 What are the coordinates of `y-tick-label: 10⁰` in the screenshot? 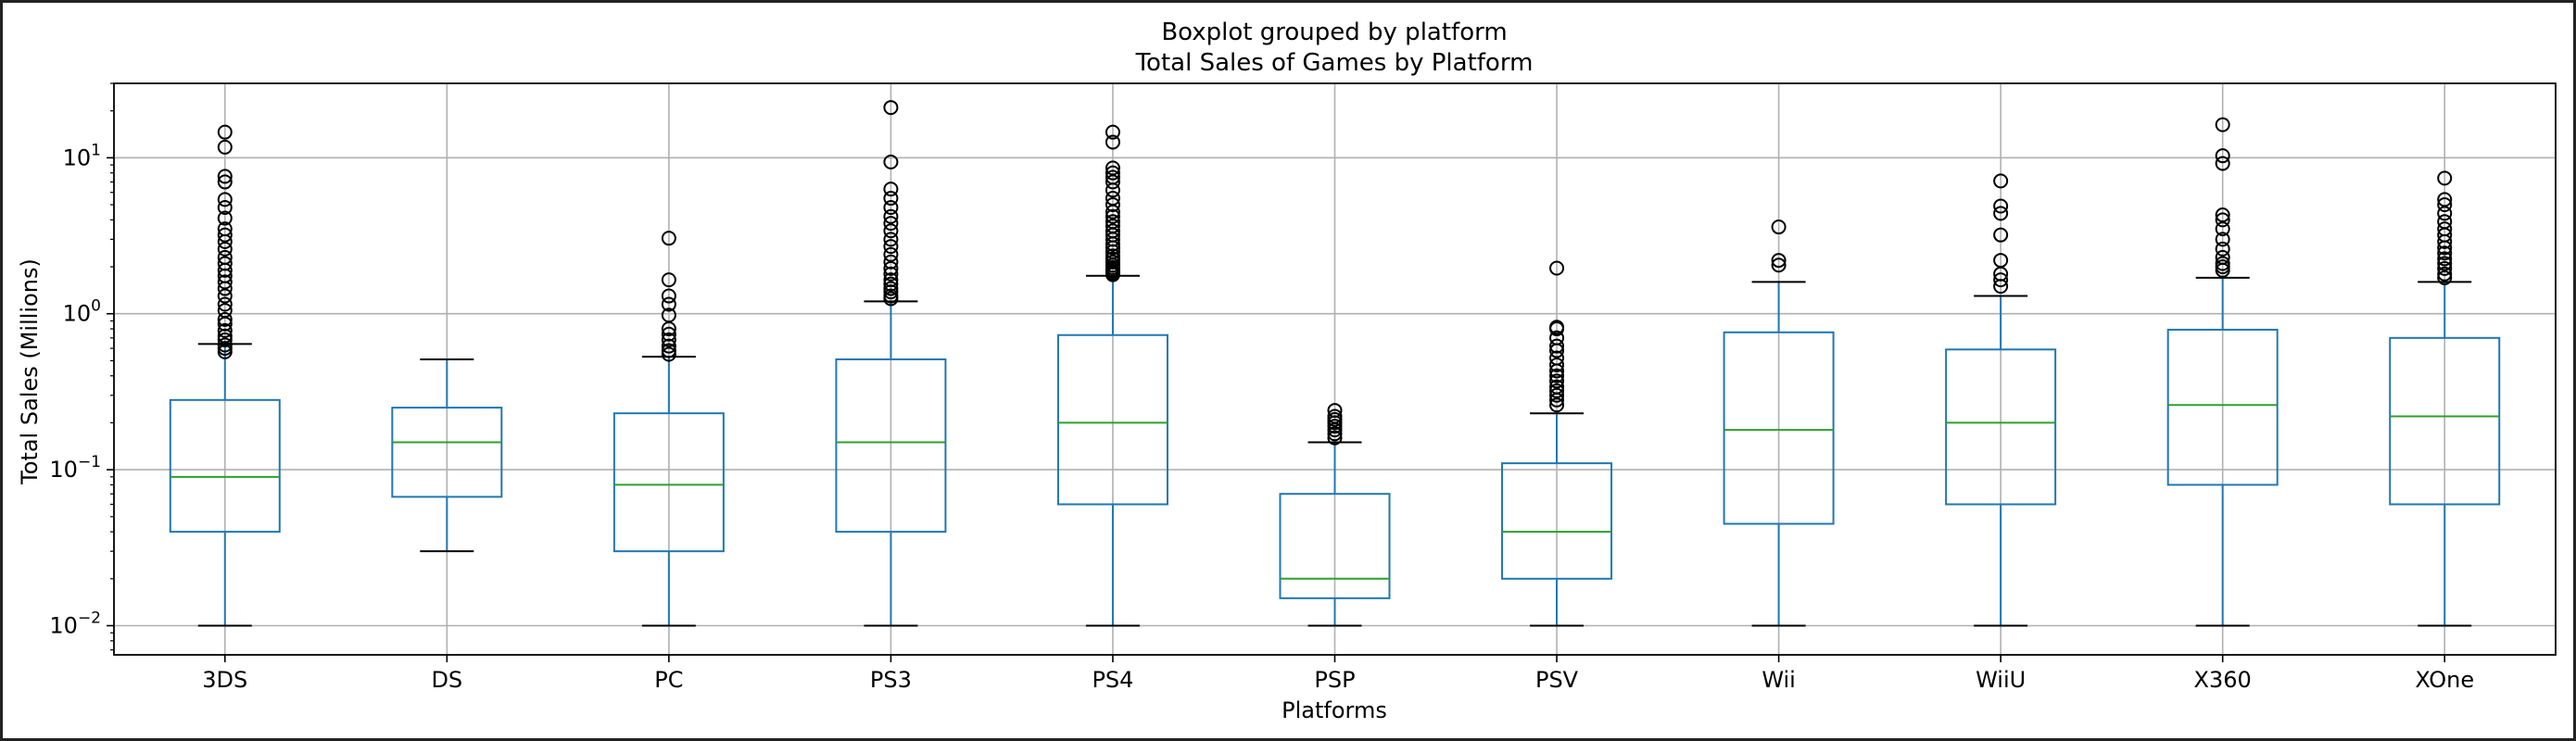 It's located at (82, 312).